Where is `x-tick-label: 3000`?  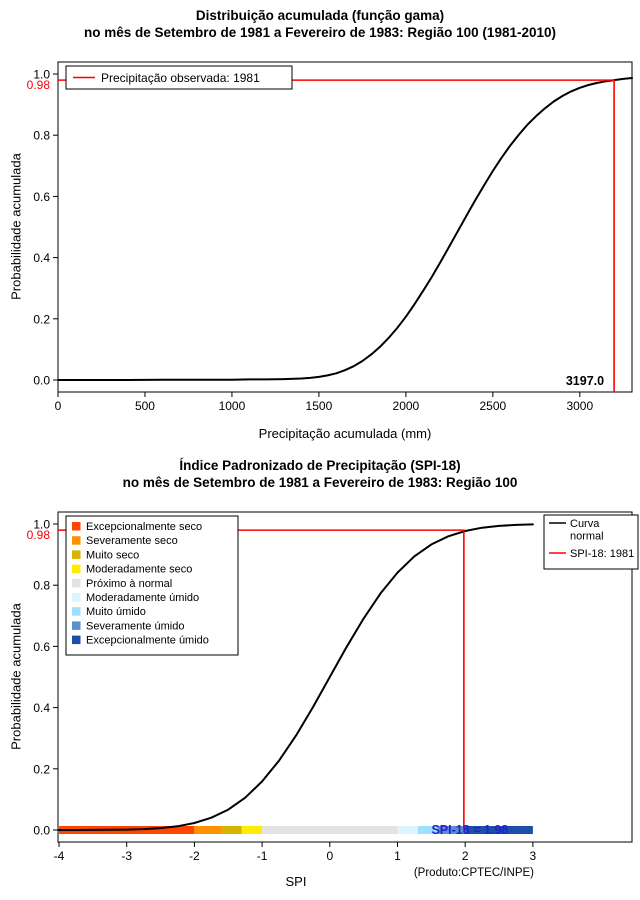
x-tick-label: 3000 is located at coordinates (579, 406).